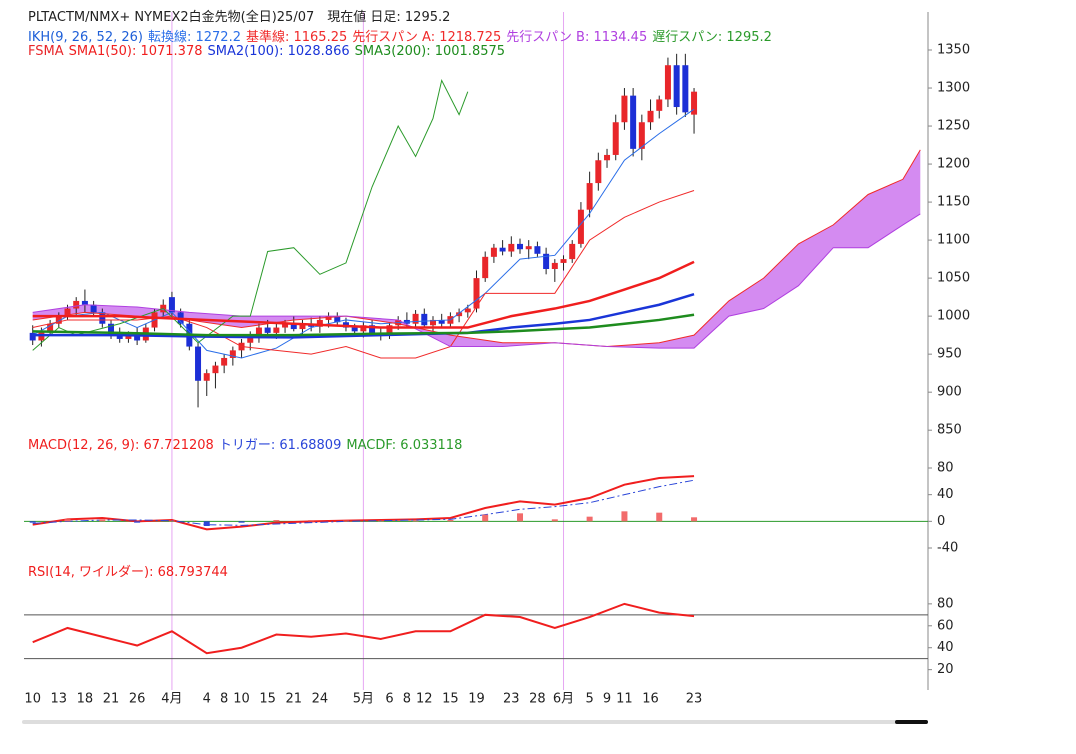  What do you see at coordinates (953, 126) in the screenshot?
I see `y-tick-label: 1250` at bounding box center [953, 126].